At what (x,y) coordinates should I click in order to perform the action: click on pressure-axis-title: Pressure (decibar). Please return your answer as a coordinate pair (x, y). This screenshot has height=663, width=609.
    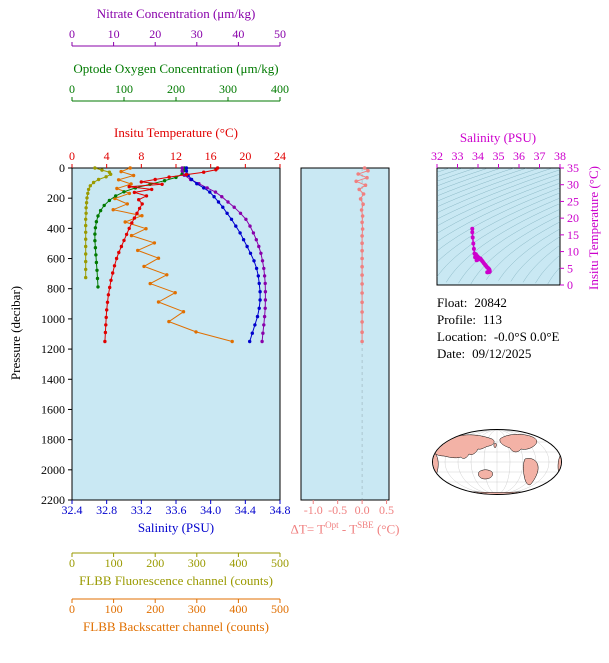
    Looking at the image, I should click on (15, 333).